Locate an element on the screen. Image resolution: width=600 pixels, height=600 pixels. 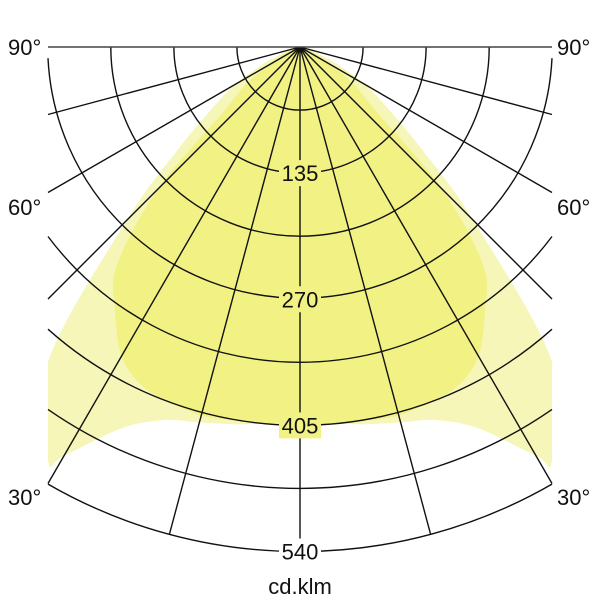
radial-tick-label: 405 is located at coordinates (300, 425).